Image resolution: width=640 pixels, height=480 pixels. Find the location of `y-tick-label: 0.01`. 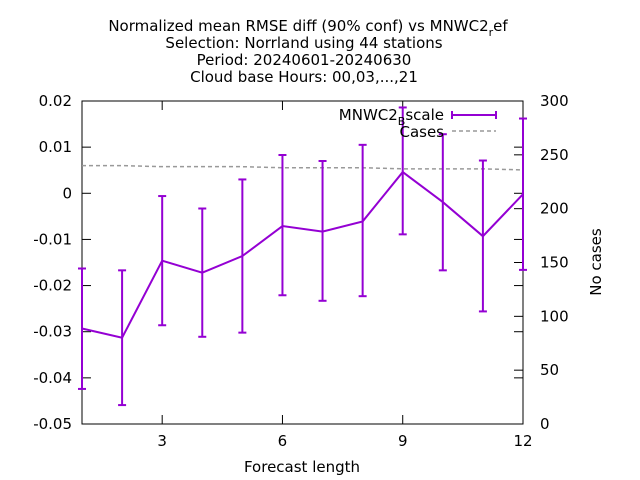

y-tick-label: 0.01 is located at coordinates (55, 147).